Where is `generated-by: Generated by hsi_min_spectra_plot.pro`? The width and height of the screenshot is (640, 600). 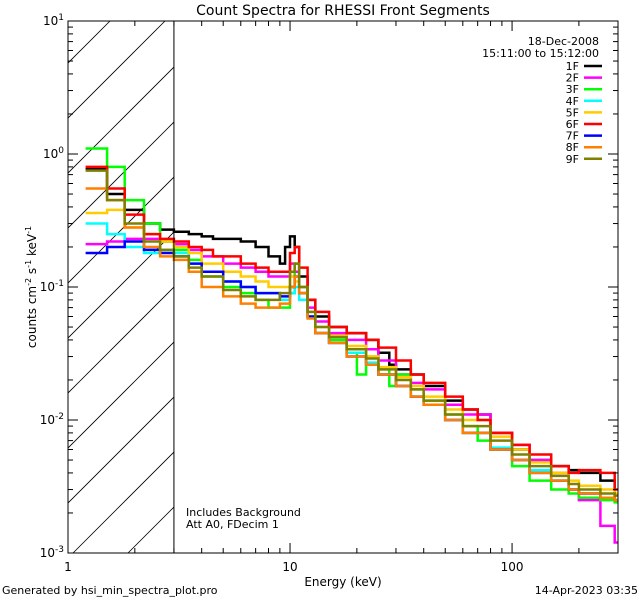 generated-by: Generated by hsi_min_spectra_plot.pro is located at coordinates (110, 590).